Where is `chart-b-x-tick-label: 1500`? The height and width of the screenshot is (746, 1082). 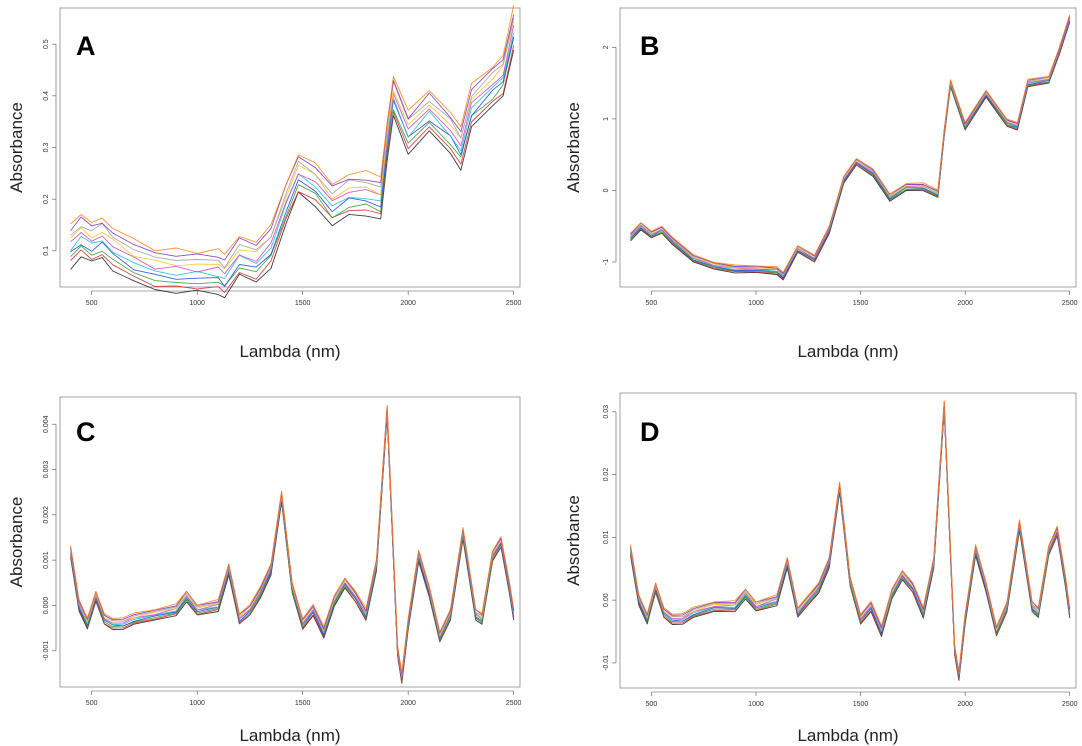 chart-b-x-tick-label: 1500 is located at coordinates (861, 303).